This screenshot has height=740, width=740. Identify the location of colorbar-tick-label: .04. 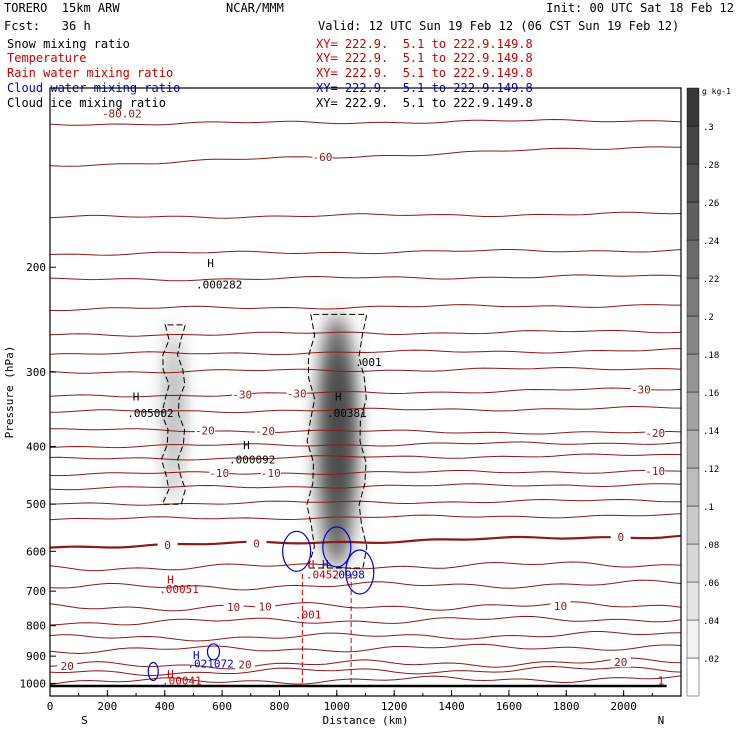
(711, 622).